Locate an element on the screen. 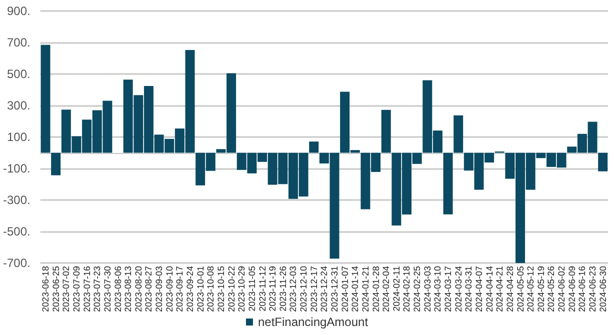  x-tick-label: 2024-05-12 is located at coordinates (531, 289).